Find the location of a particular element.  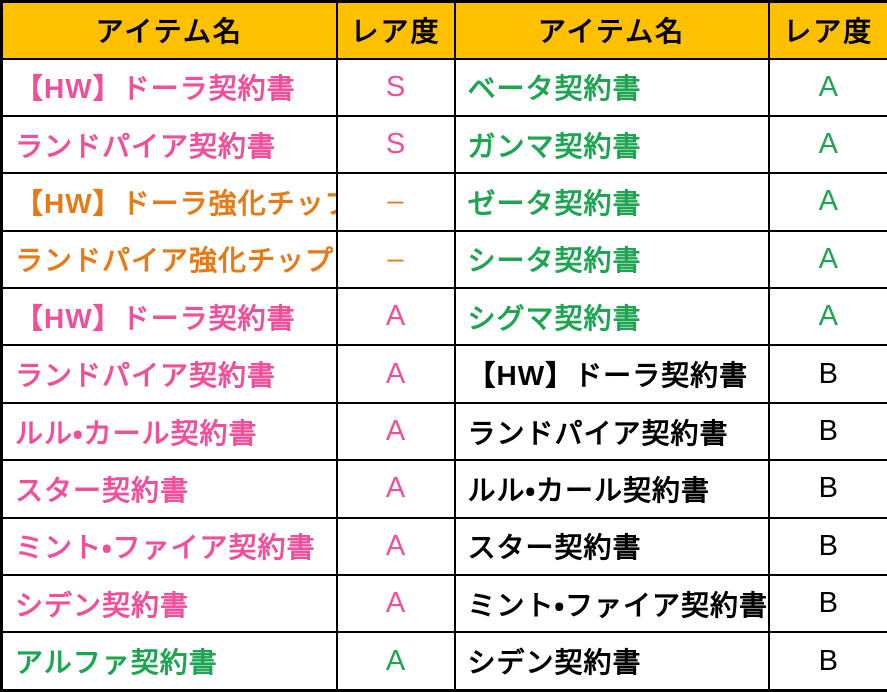

header-item-name-right: アイテム名 is located at coordinates (611, 30).